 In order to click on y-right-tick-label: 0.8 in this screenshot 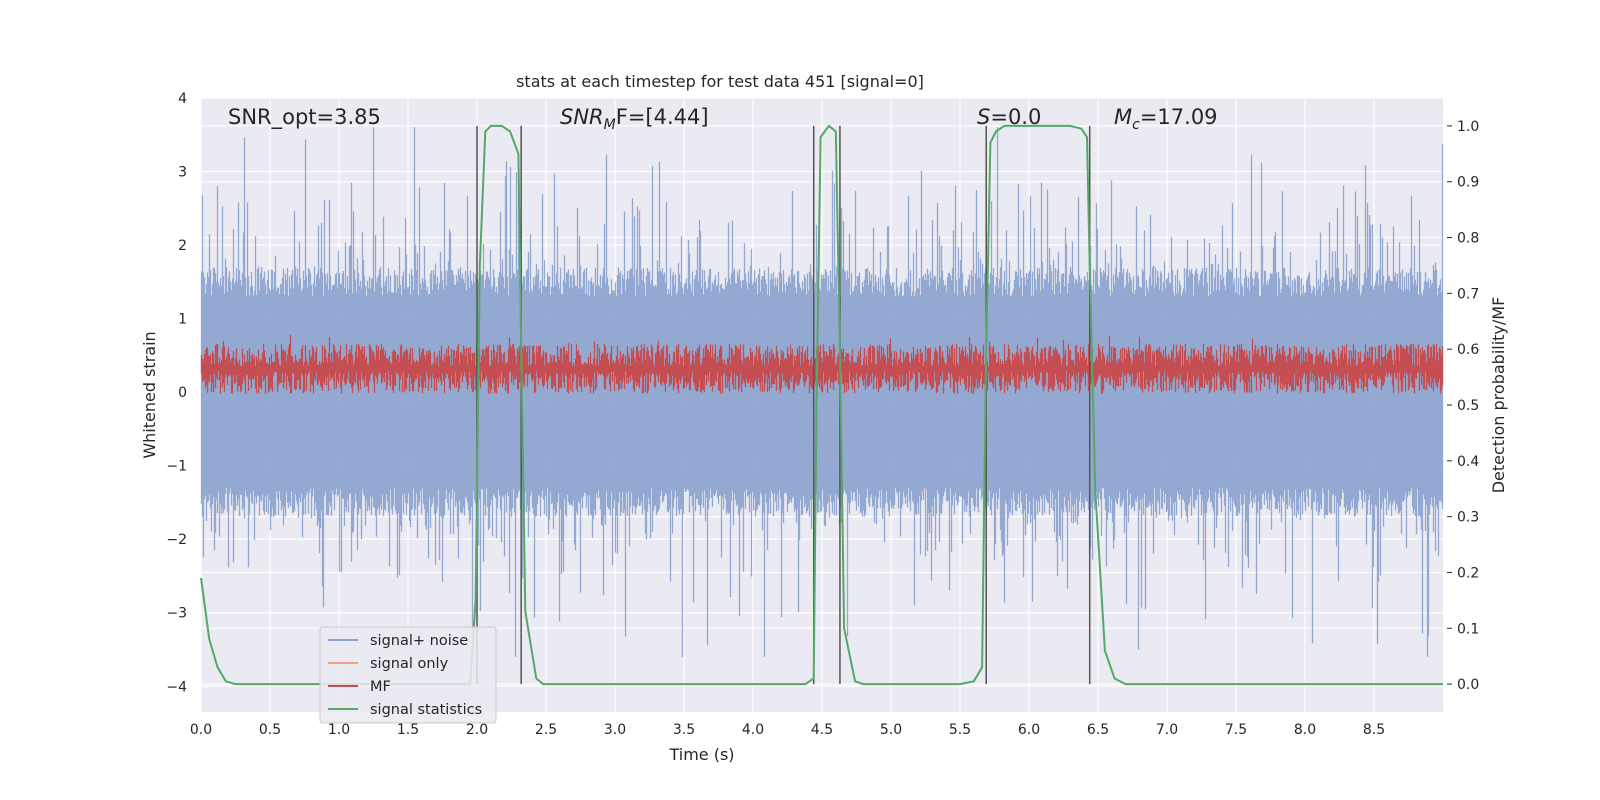, I will do `click(1468, 239)`.